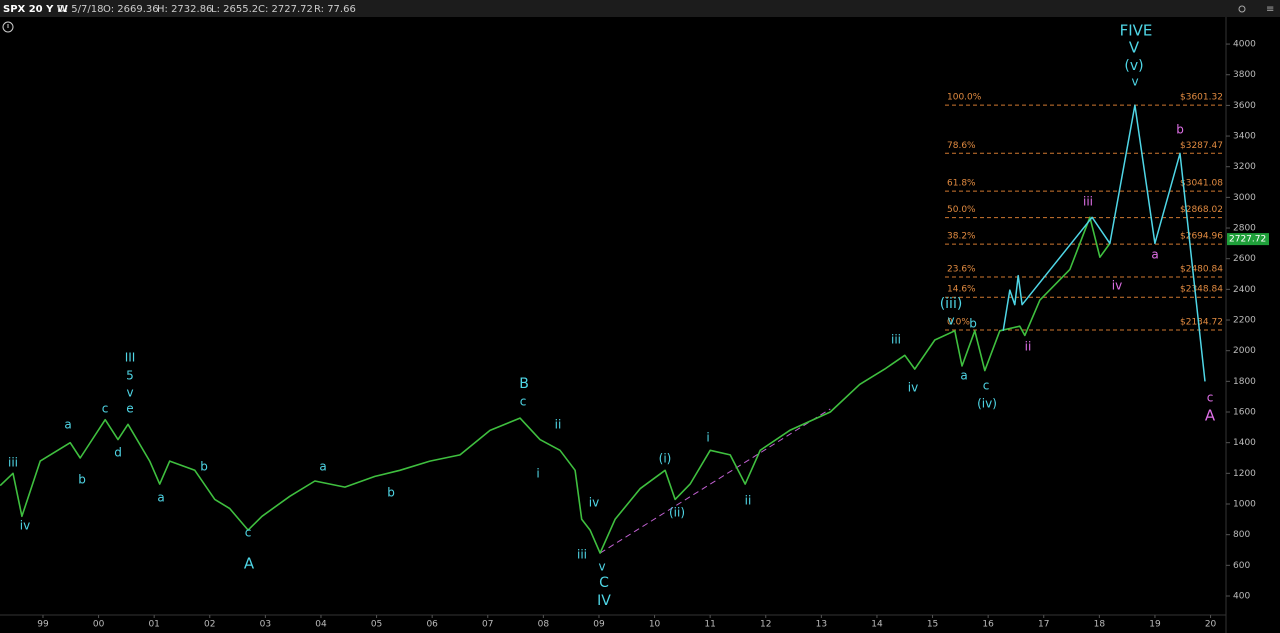 The width and height of the screenshot is (1280, 633). What do you see at coordinates (1201, 184) in the screenshot?
I see `fib-price: $3041.08` at bounding box center [1201, 184].